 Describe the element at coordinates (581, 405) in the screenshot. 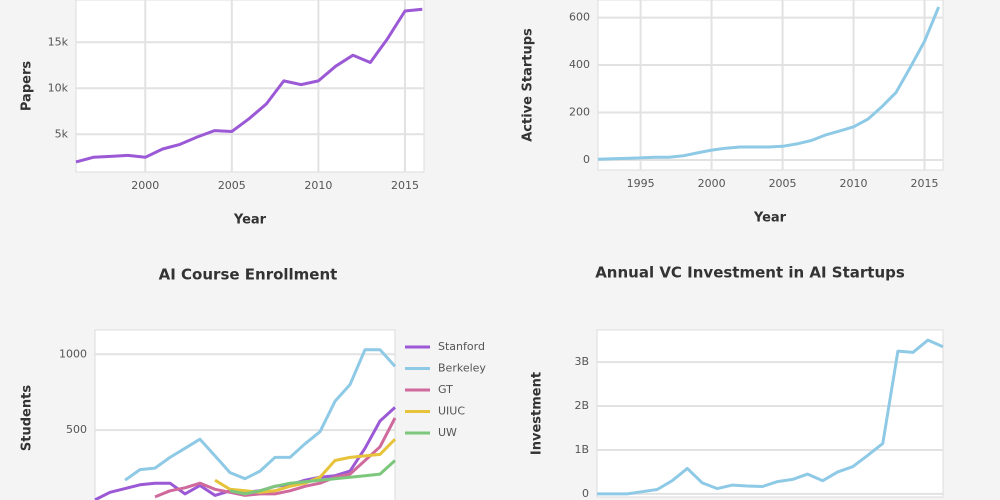

I see `y-tick-label: 2B` at that location.